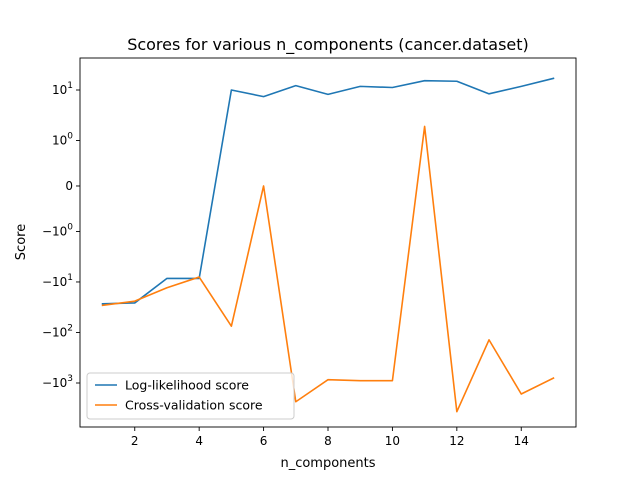  What do you see at coordinates (199, 441) in the screenshot?
I see `x-tick-label: 4` at bounding box center [199, 441].